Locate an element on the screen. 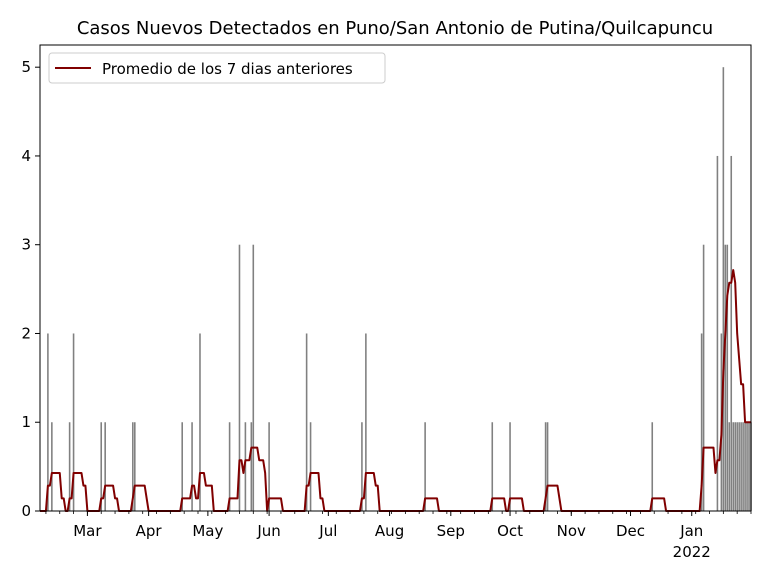  x-tick-label-May: May is located at coordinates (207, 531).